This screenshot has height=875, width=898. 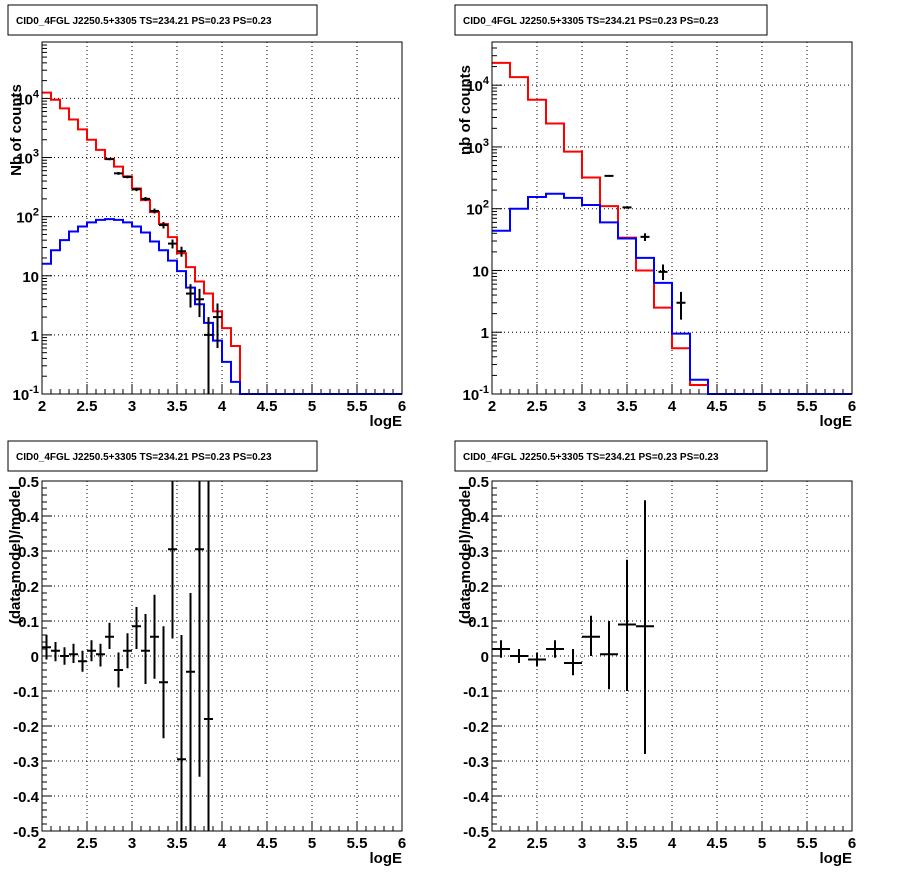 I want to click on y-tick-label: -0.2, so click(x=26, y=727).